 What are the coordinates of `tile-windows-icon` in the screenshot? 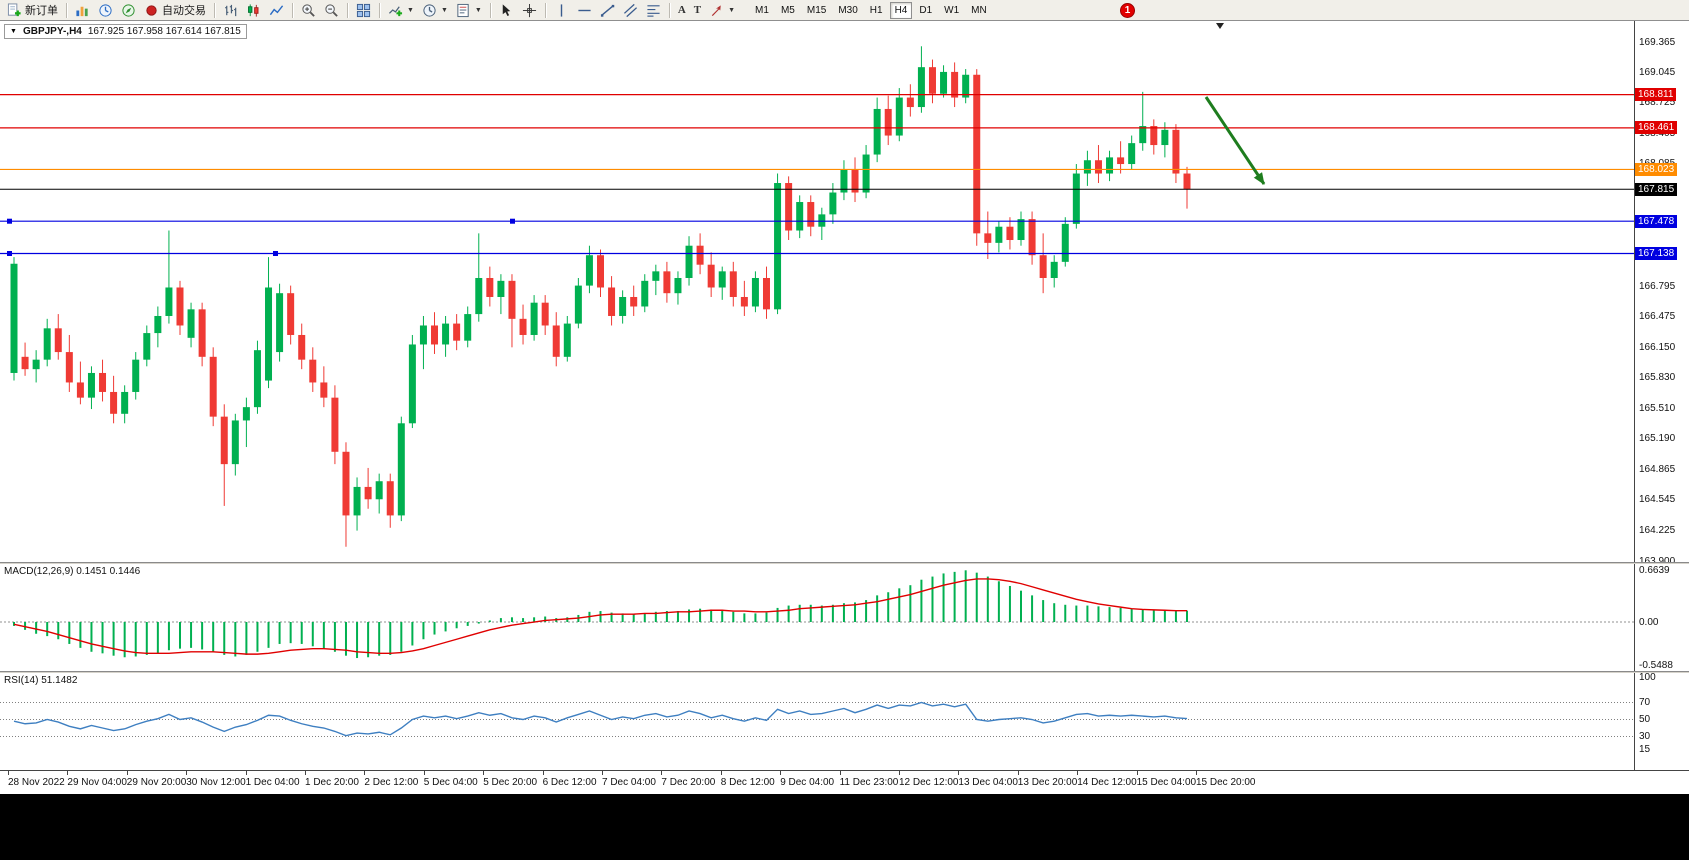 It's located at (363, 10).